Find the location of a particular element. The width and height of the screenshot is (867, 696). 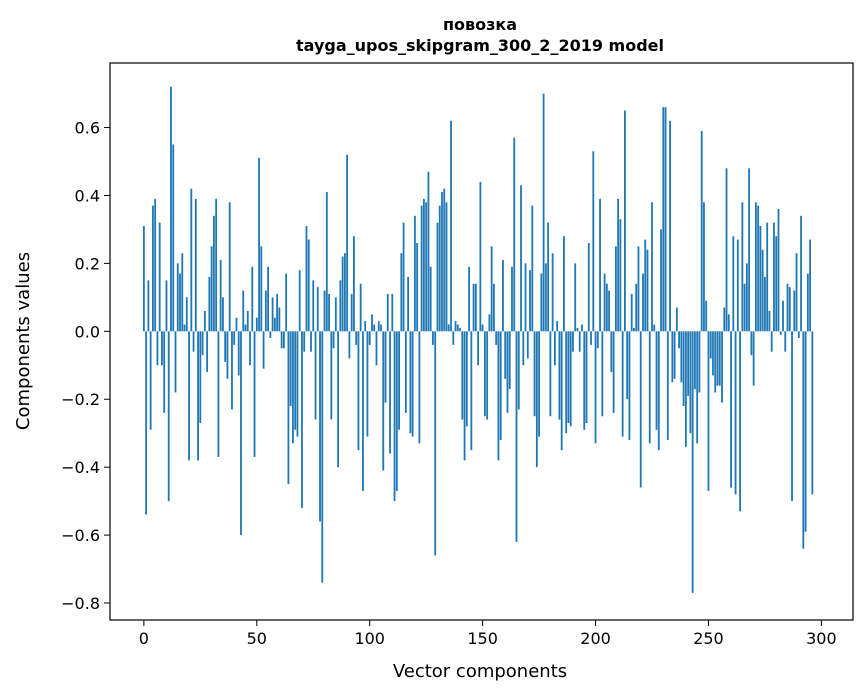

x-tick-label: 250 is located at coordinates (708, 638).